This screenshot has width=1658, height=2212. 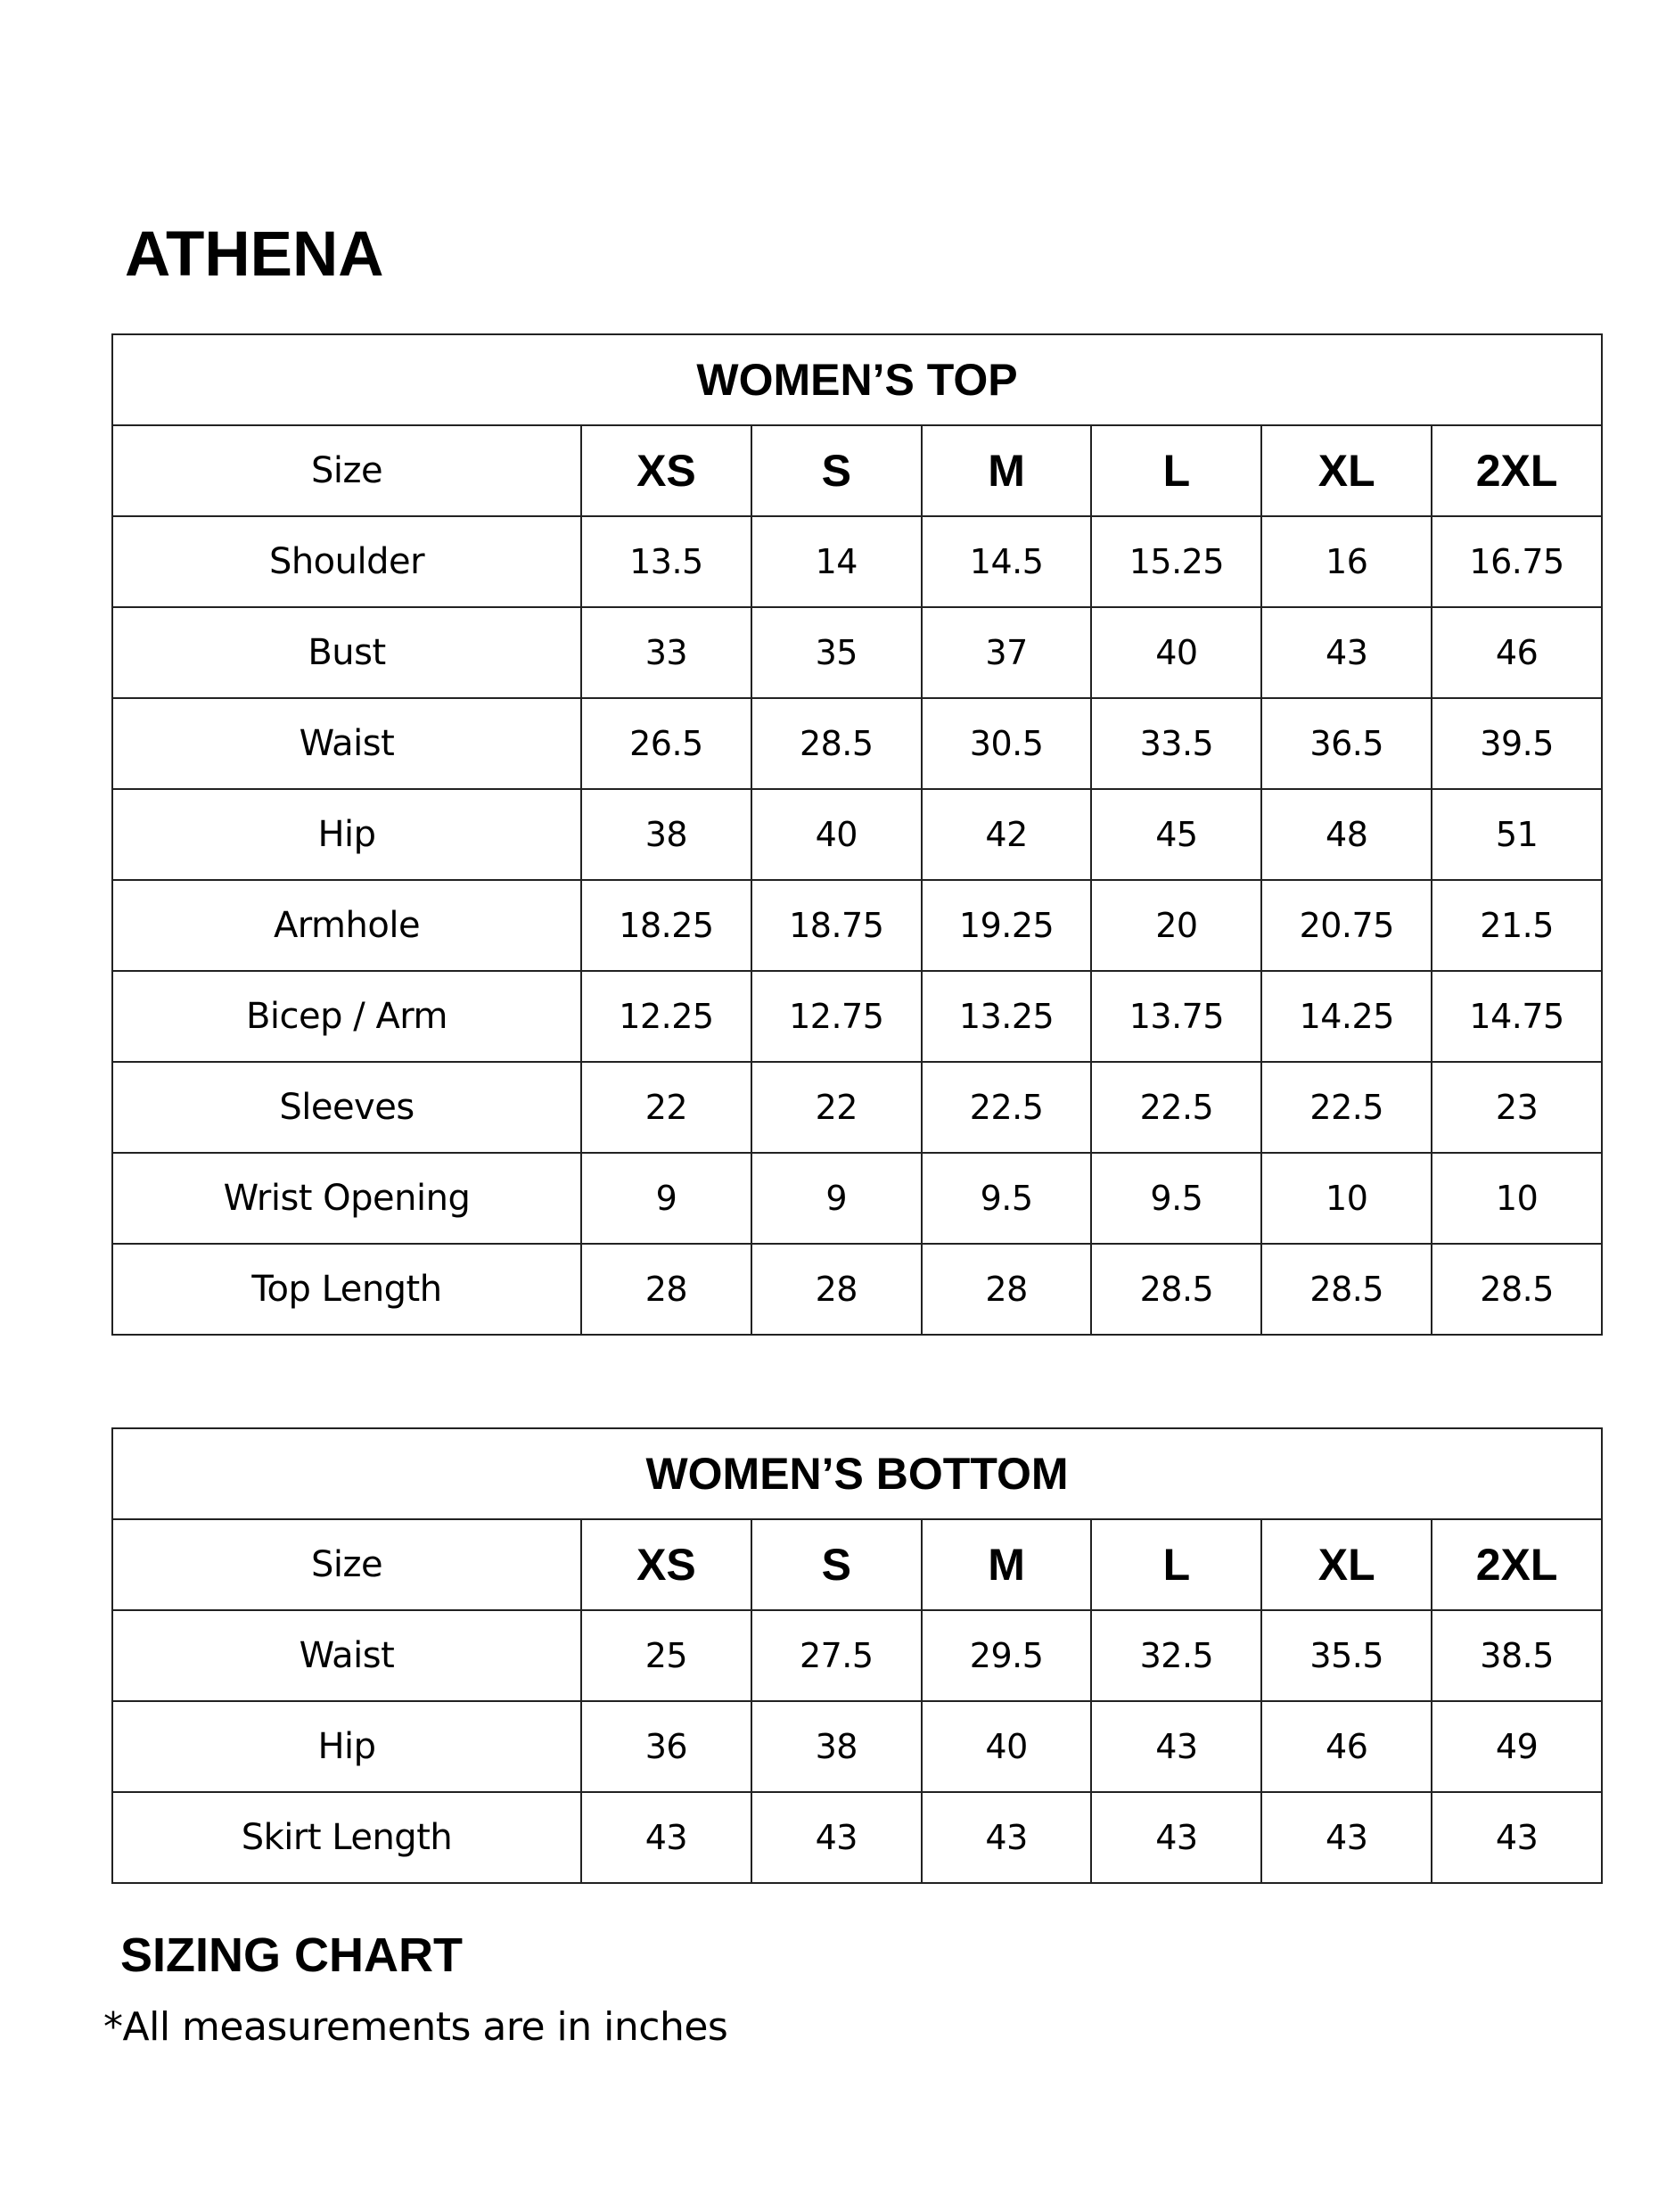 What do you see at coordinates (666, 470) in the screenshot?
I see `size-header-xs: XS` at bounding box center [666, 470].